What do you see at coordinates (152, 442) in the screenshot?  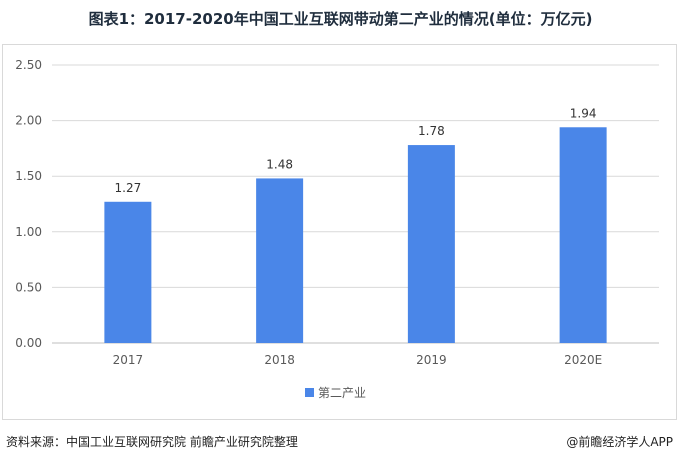 I see `source-note: 资料来源：中国工业互联网研究院 前瞻产业研究院整理` at bounding box center [152, 442].